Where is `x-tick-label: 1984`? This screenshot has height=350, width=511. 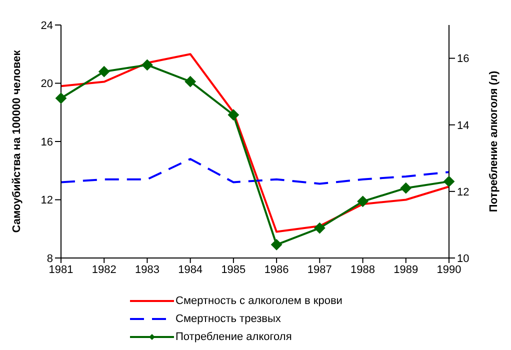 x-tick-label: 1984 is located at coordinates (190, 270).